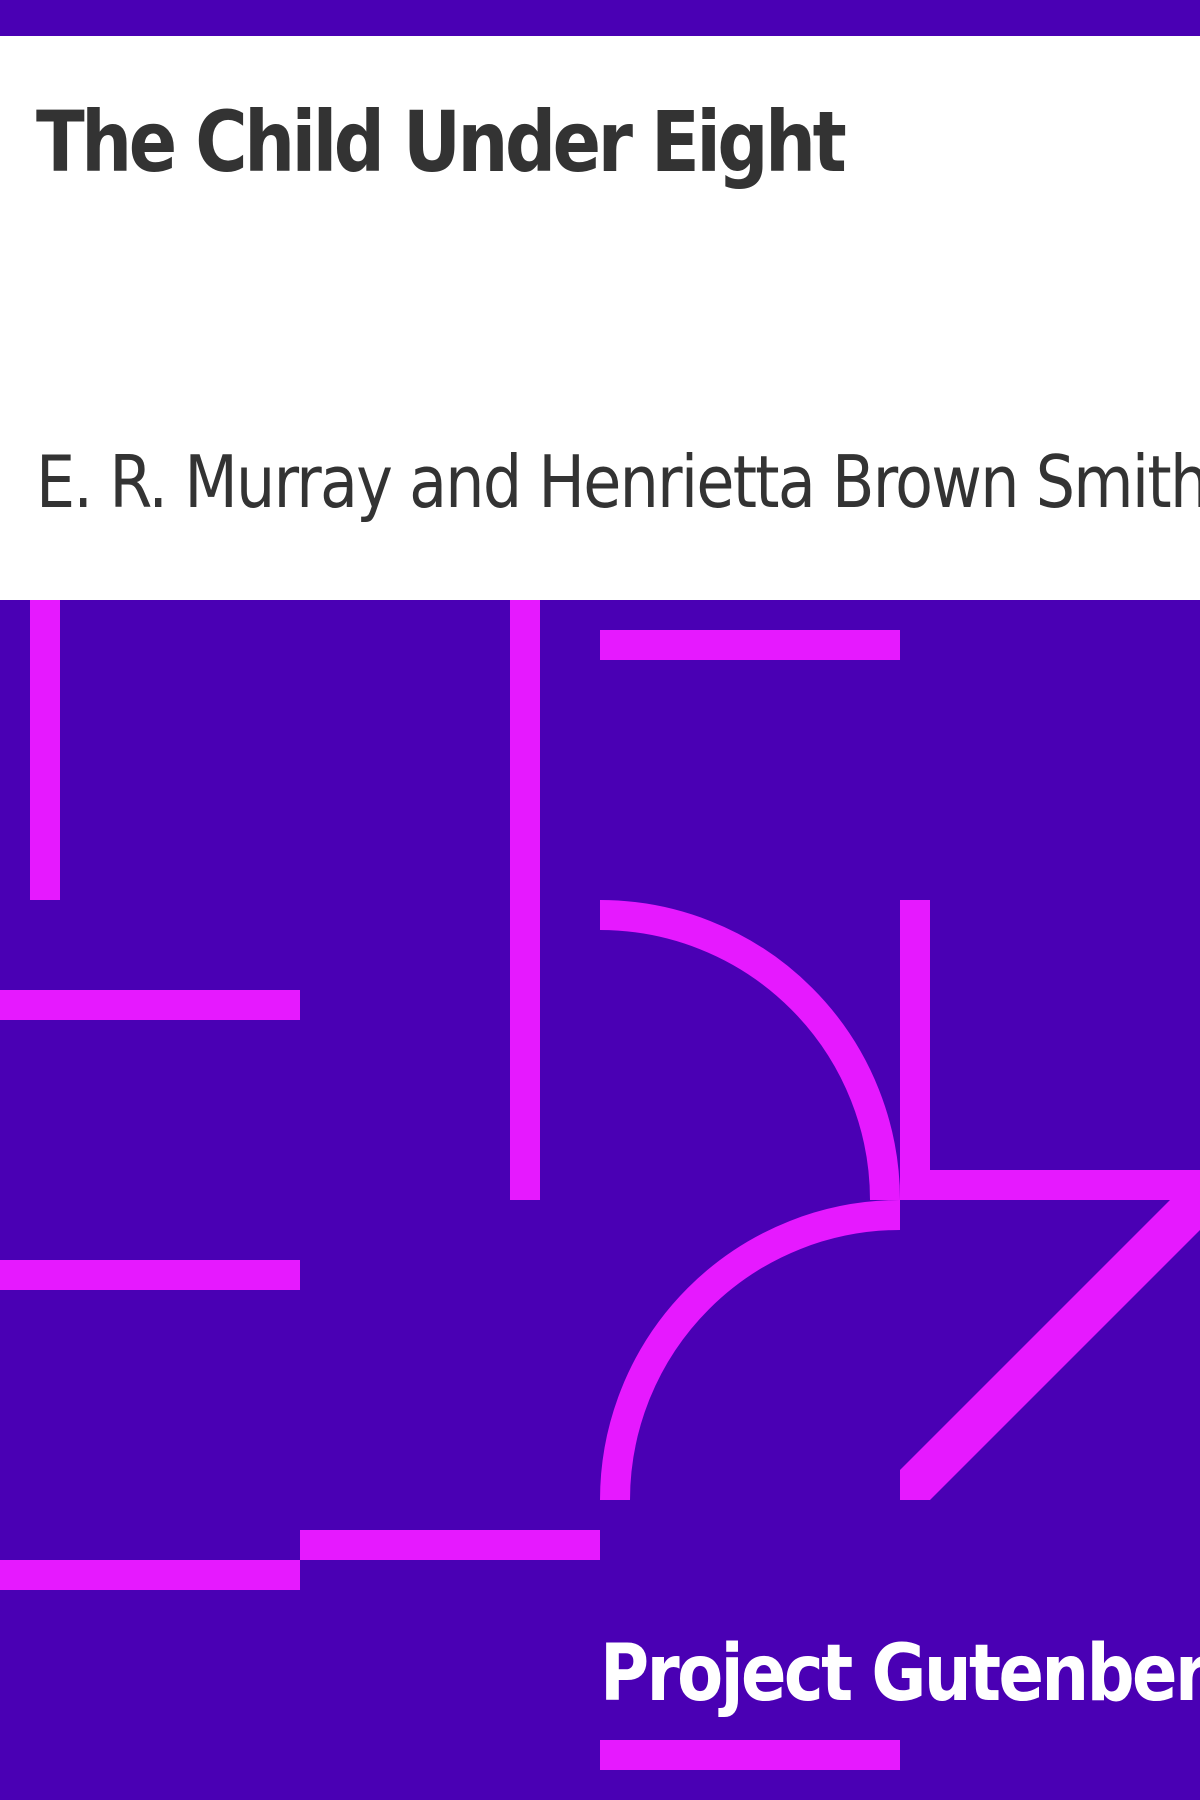 The image size is (1200, 1800). What do you see at coordinates (900, 1674) in the screenshot?
I see `publisher-name: Project Gutenberg` at bounding box center [900, 1674].